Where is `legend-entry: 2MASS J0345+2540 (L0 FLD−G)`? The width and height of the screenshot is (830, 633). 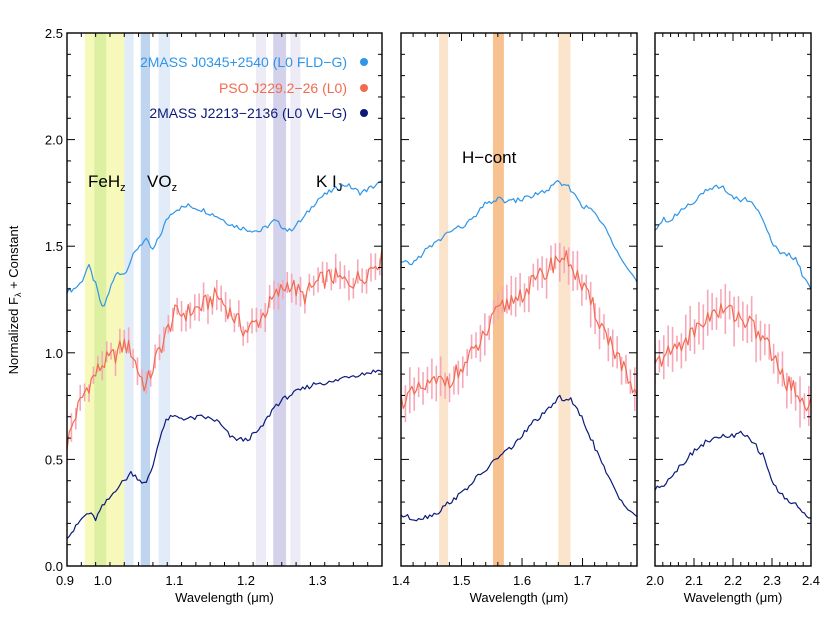
legend-entry: 2MASS J0345+2540 (L0 FLD−G) is located at coordinates (243, 62).